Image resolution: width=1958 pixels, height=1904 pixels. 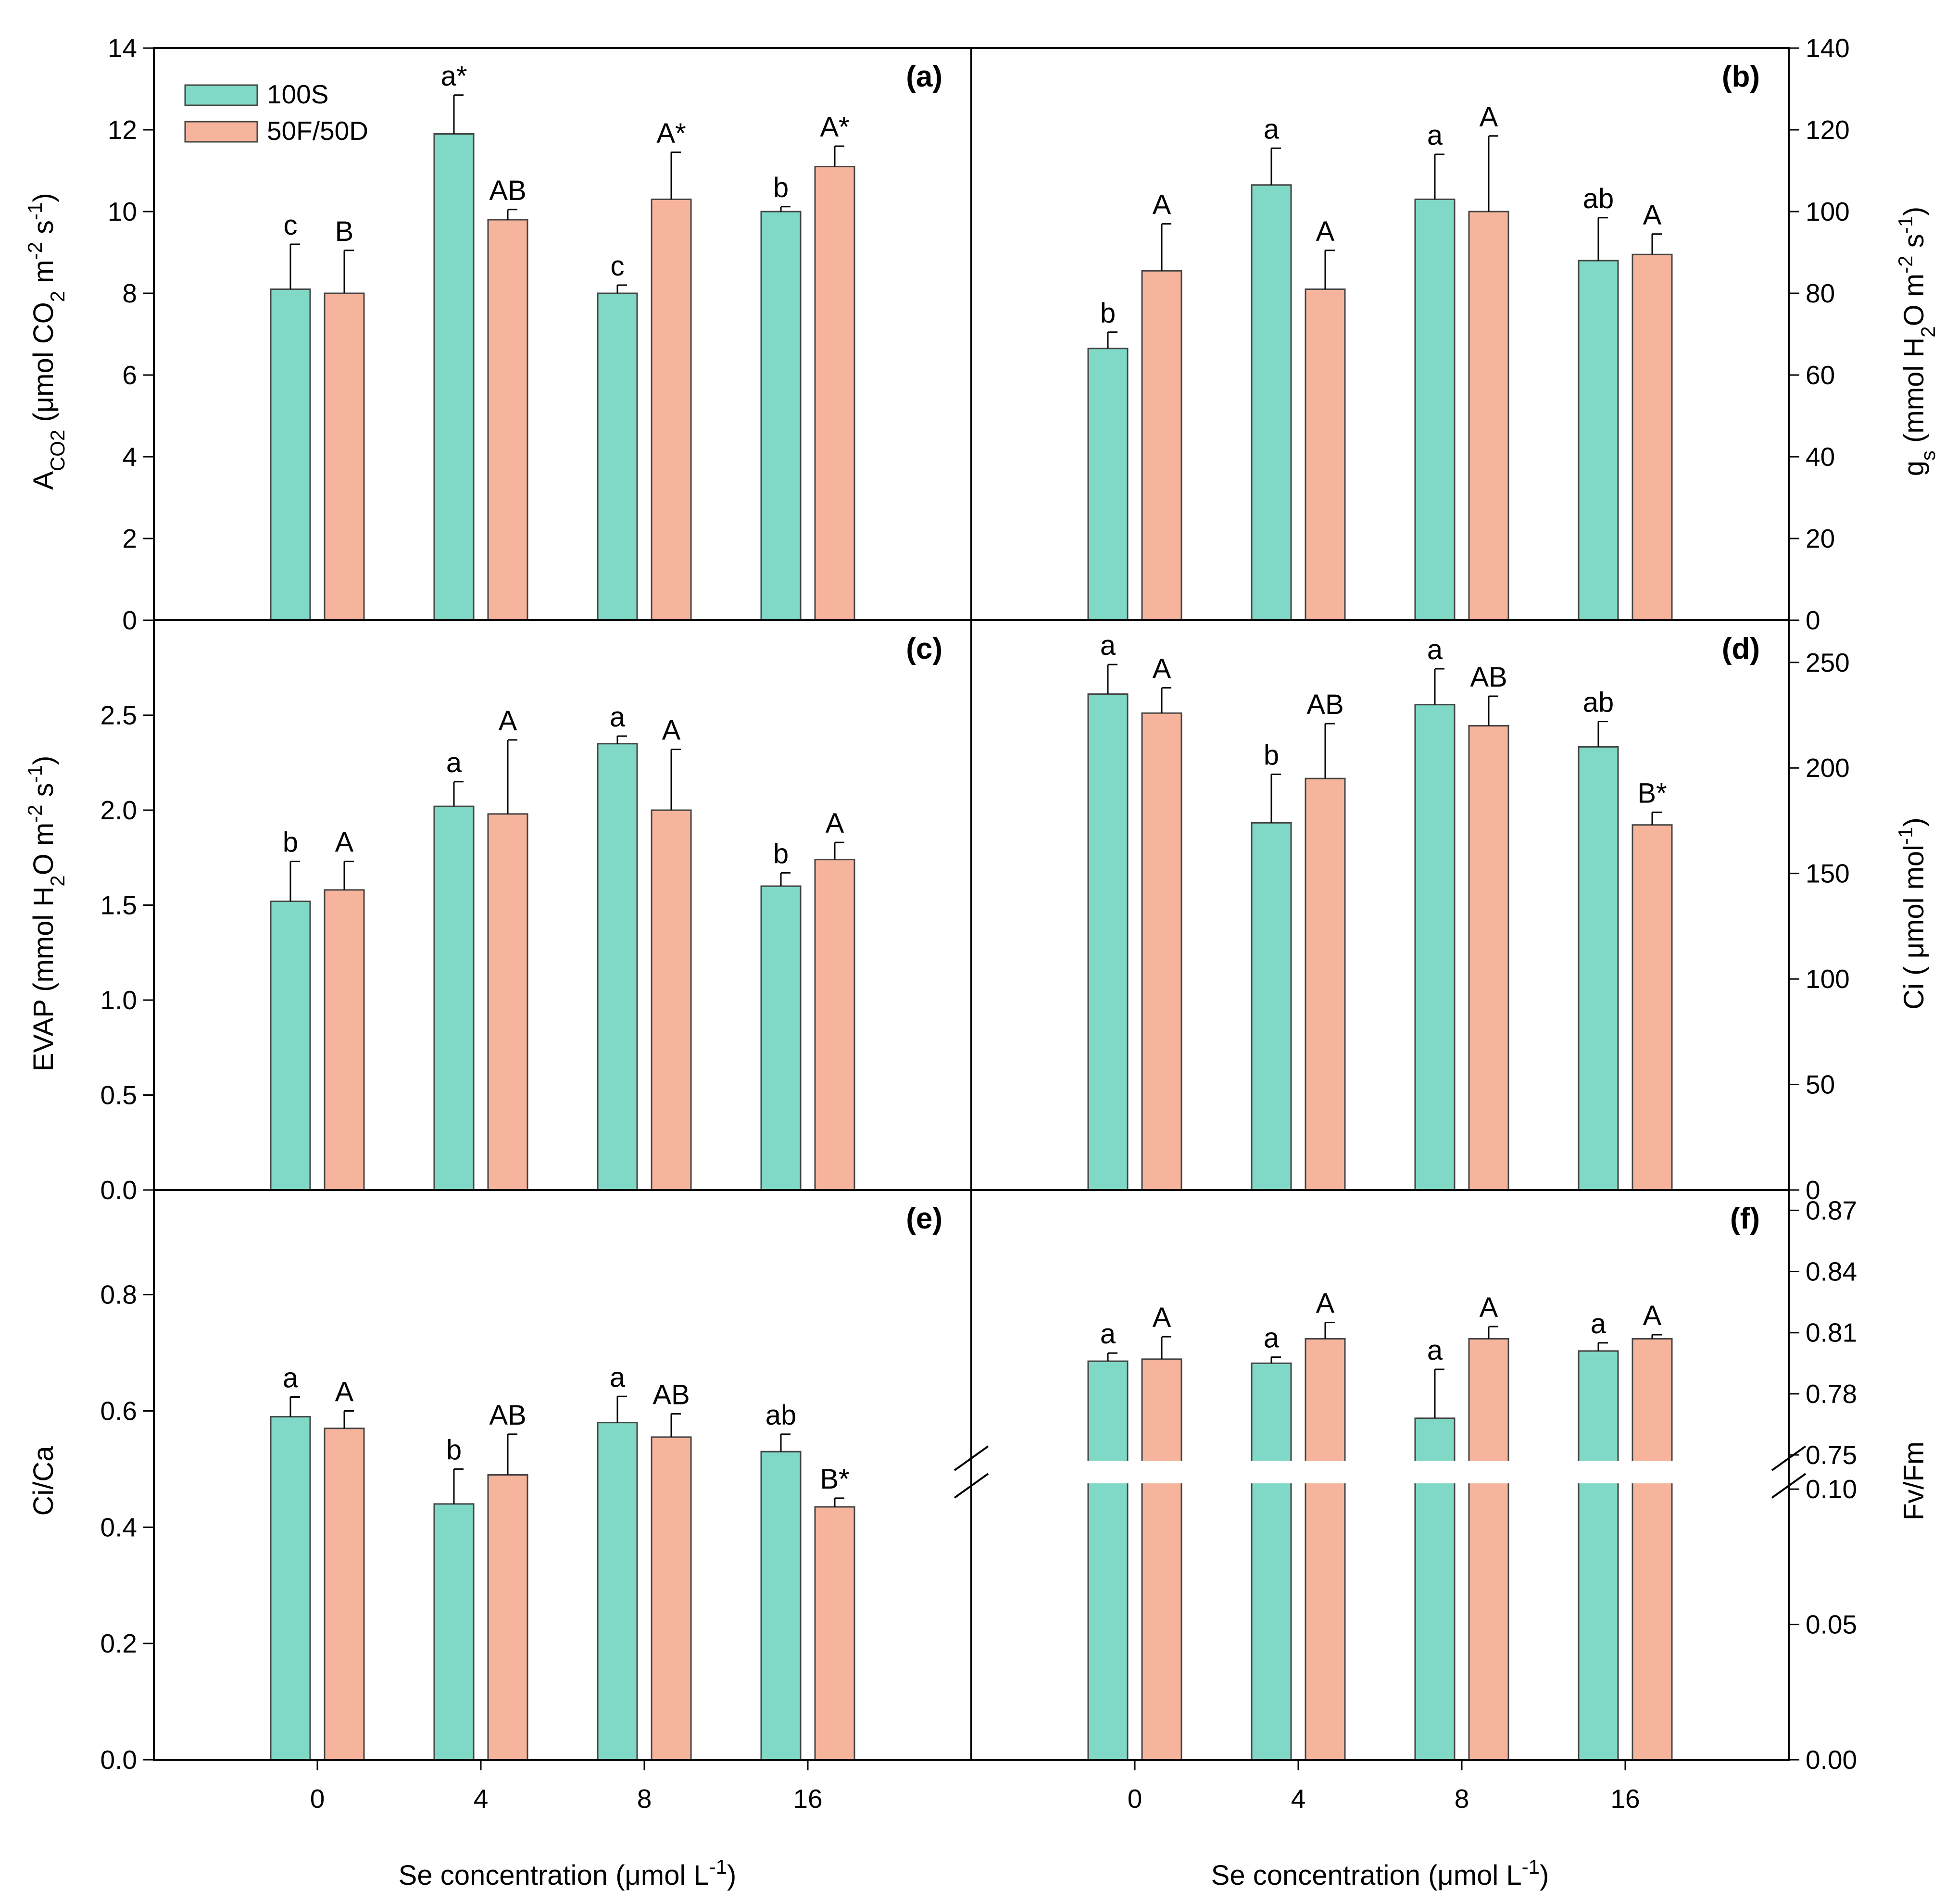 I want to click on x-tick-label-f: 16, so click(x=1625, y=1799).